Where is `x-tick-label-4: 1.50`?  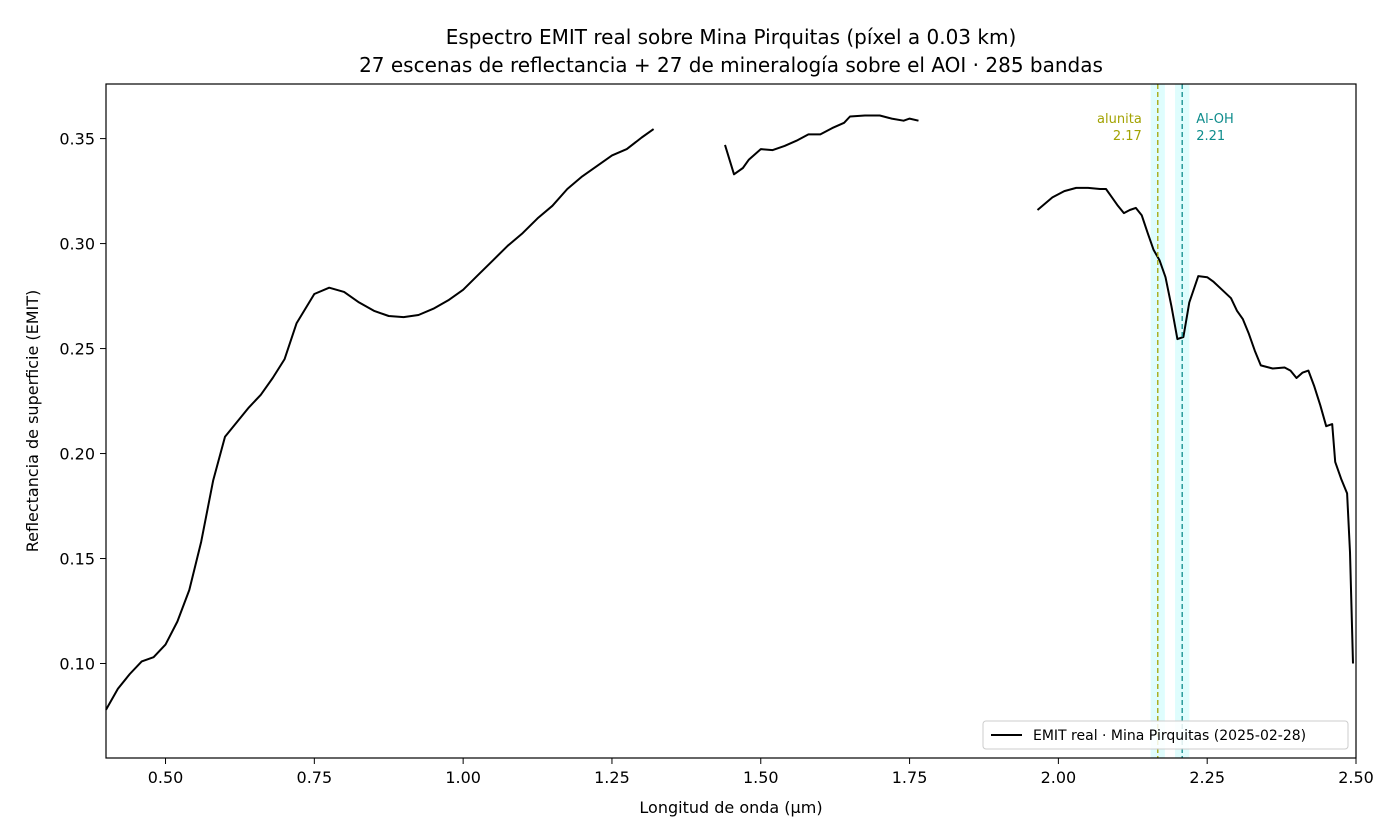 x-tick-label-4: 1.50 is located at coordinates (761, 777).